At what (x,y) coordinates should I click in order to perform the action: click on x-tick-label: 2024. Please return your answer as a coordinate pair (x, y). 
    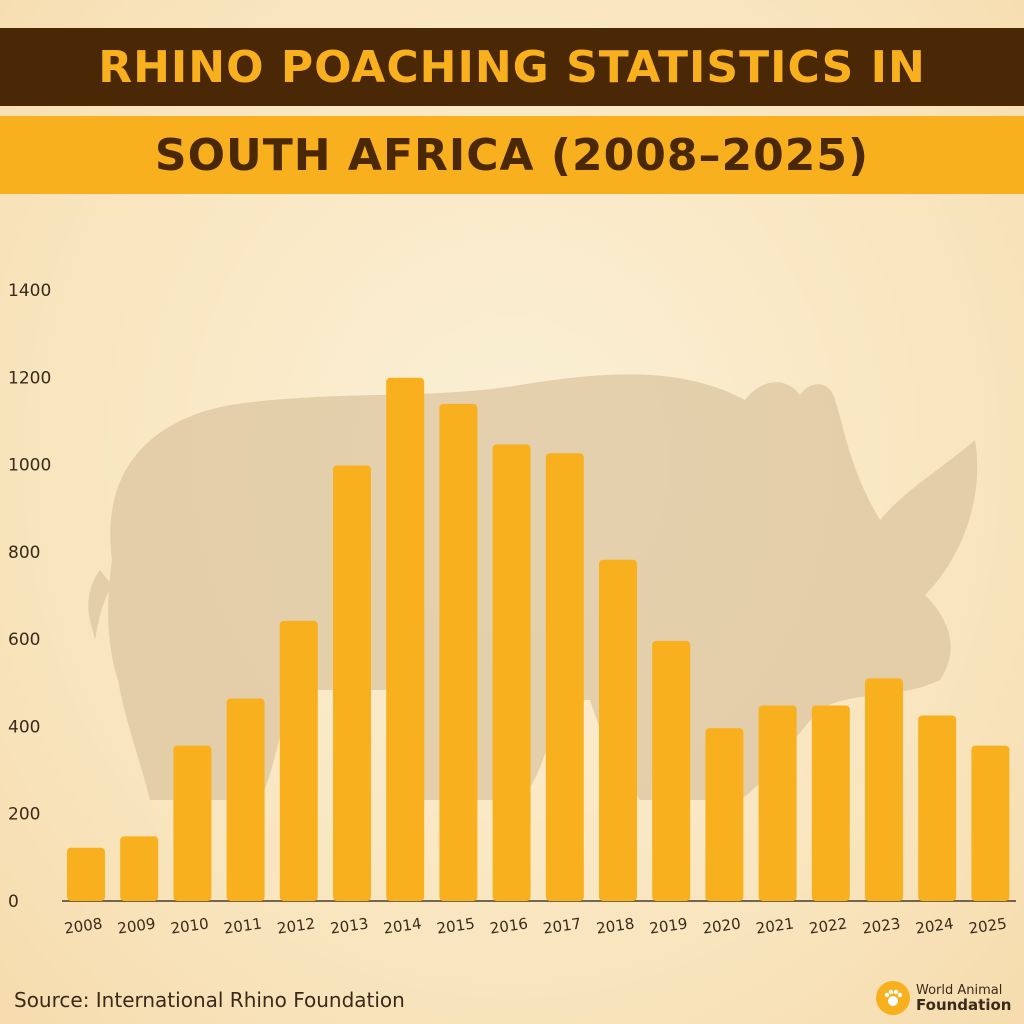
    Looking at the image, I should click on (934, 925).